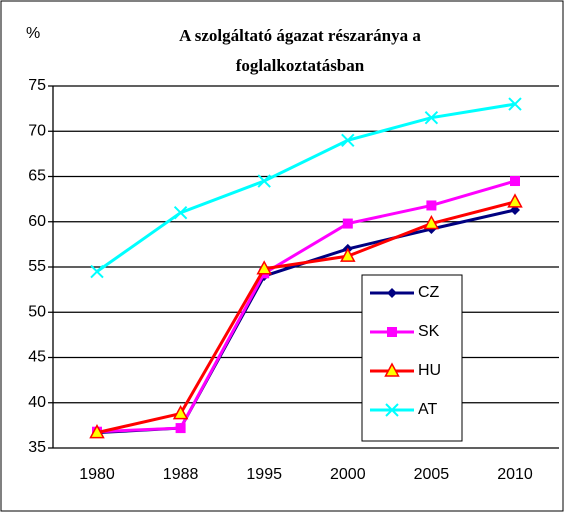 The height and width of the screenshot is (514, 567). Describe the element at coordinates (300, 65) in the screenshot. I see `chart-title: foglalkoztatásban` at that location.